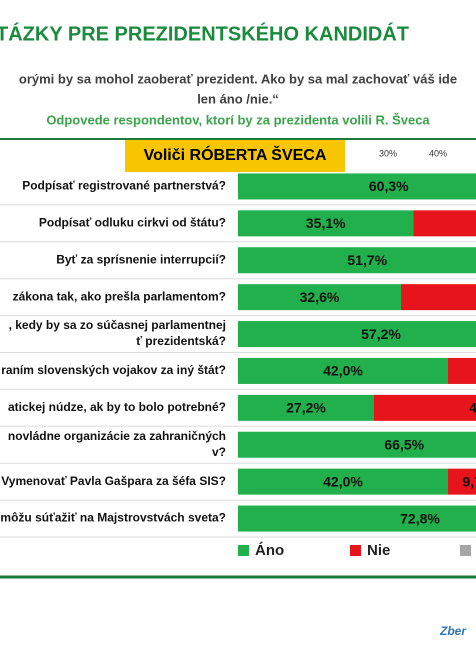 The width and height of the screenshot is (476, 650). Describe the element at coordinates (141, 259) in the screenshot. I see `category-label: Byť za sprísnenie interrupcií?` at that location.